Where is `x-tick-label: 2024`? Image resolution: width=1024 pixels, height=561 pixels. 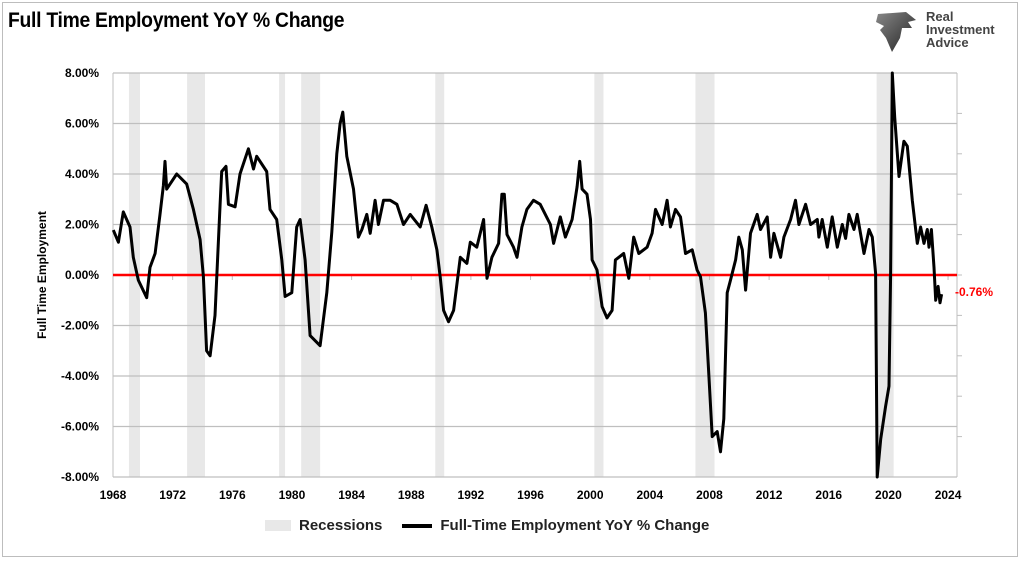
x-tick-label: 2024 is located at coordinates (948, 495).